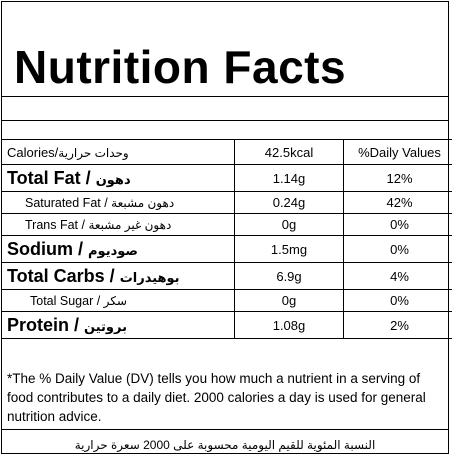 This screenshot has width=452, height=457. What do you see at coordinates (113, 179) in the screenshot?
I see `nutrient-name-ar: دهون` at bounding box center [113, 179].